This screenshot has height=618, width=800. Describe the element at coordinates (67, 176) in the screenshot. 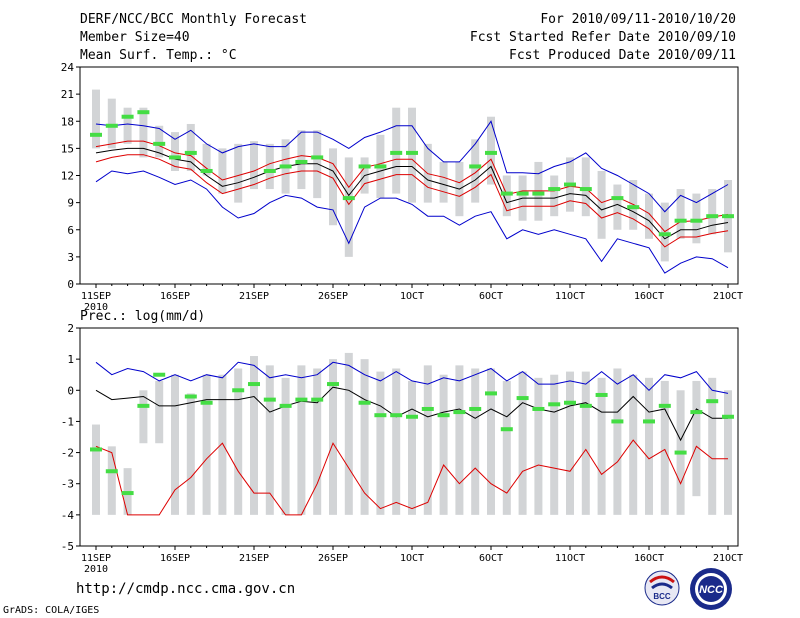

I see `temp-ytick-label: 12` at that location.